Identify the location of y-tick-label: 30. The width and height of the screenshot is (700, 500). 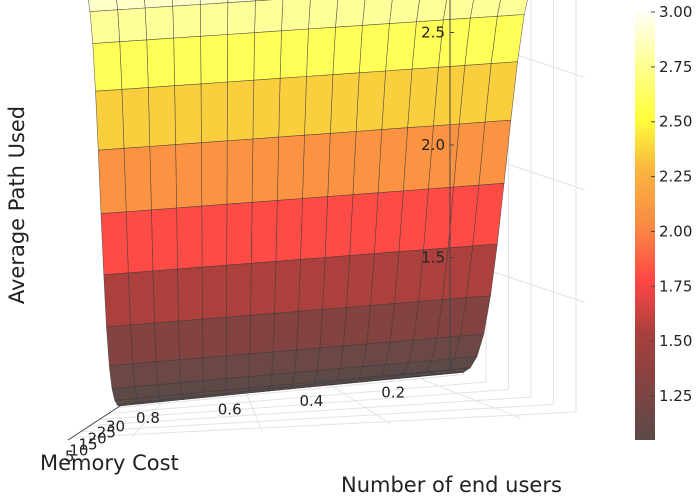
(115, 427).